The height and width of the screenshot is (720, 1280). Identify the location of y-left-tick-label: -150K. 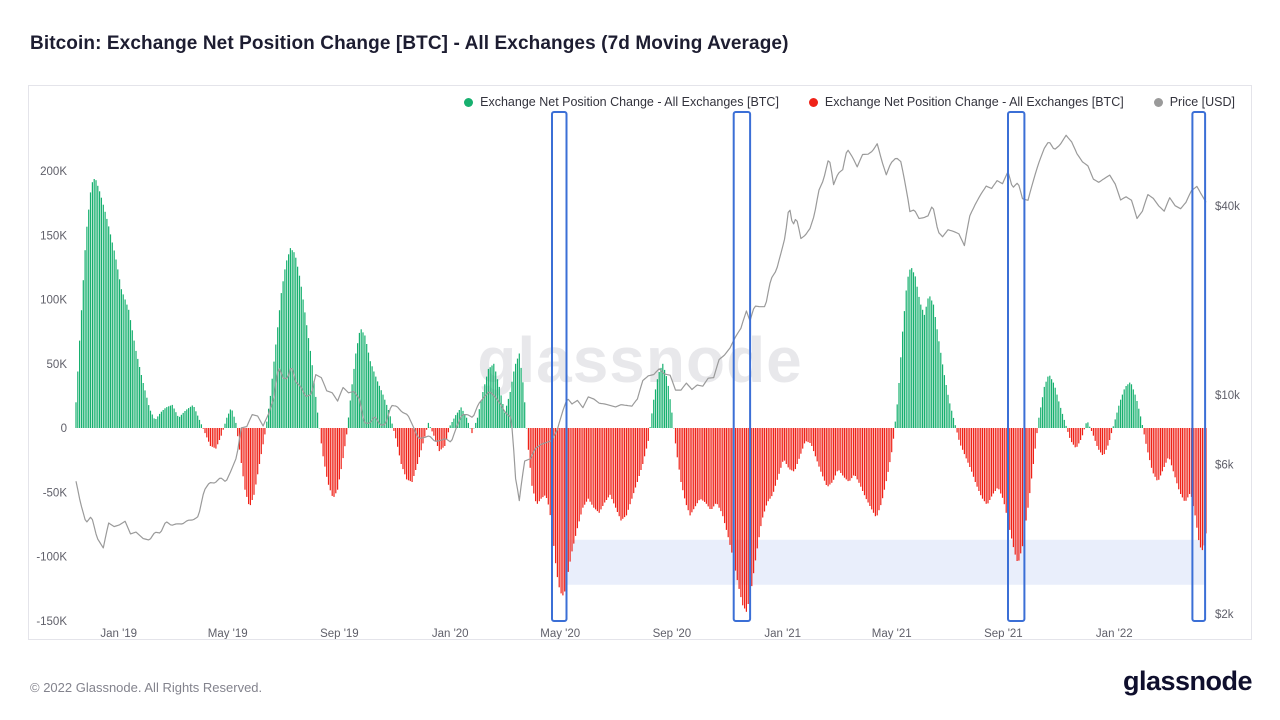
(51, 622).